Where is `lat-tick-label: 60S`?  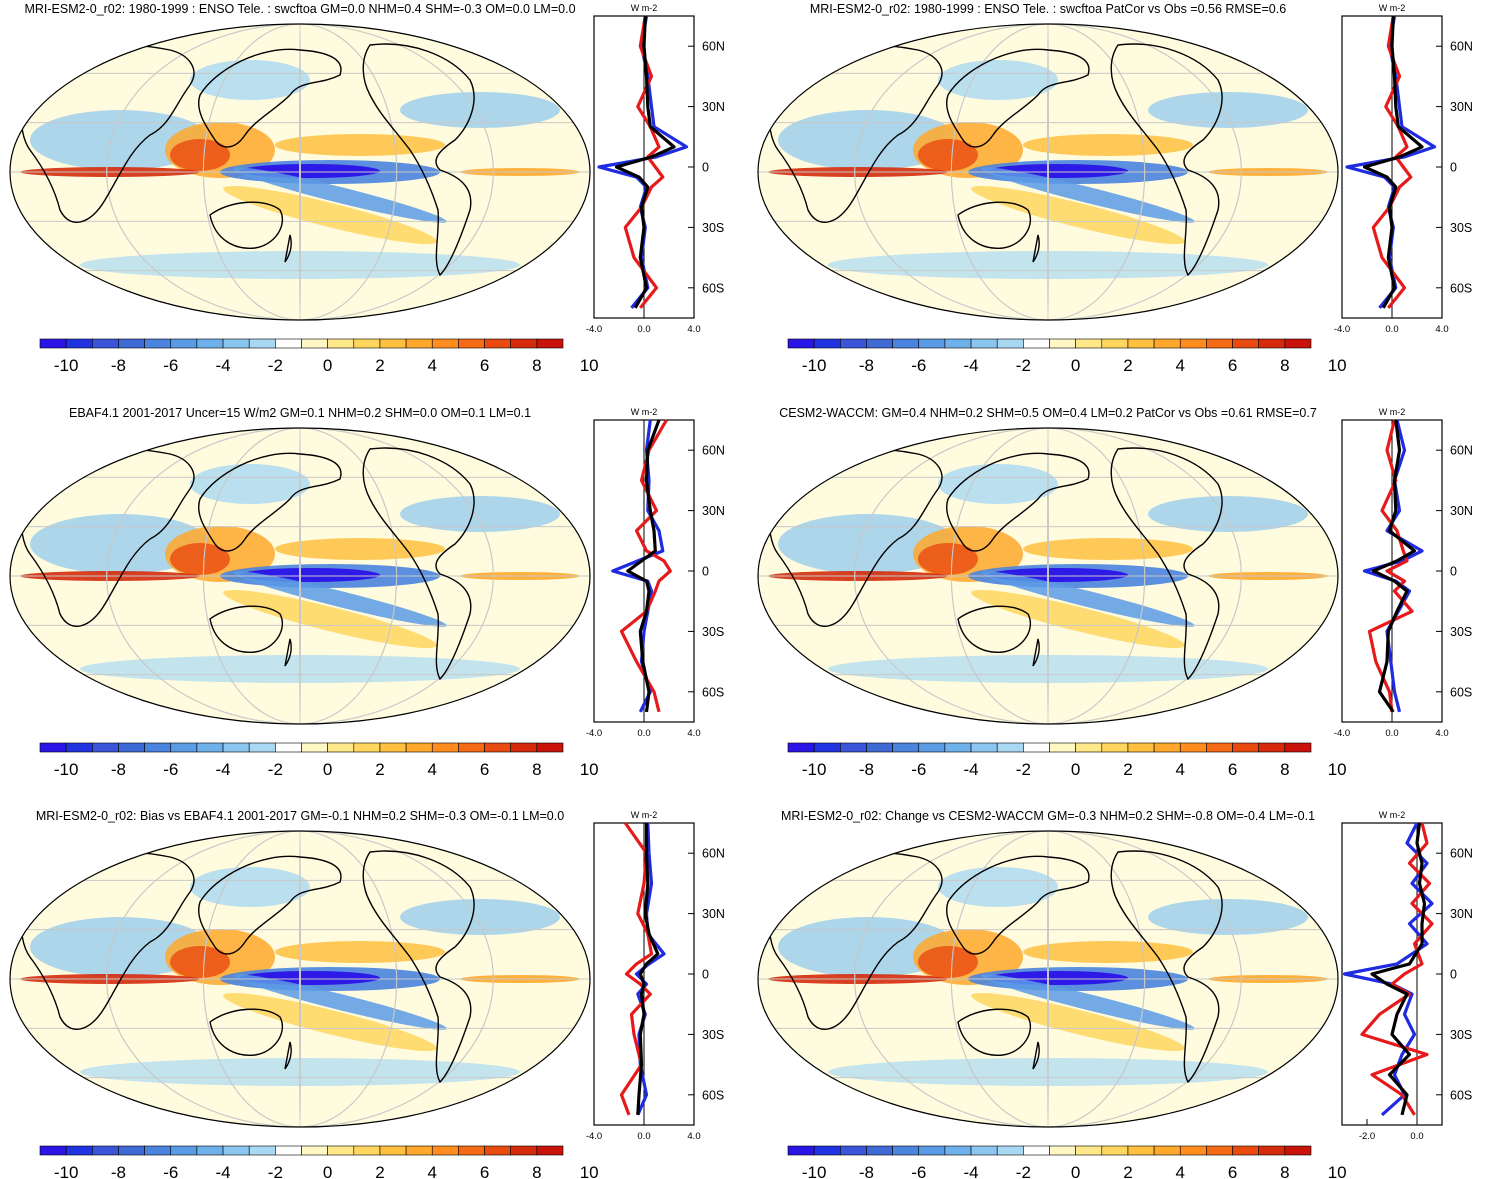 lat-tick-label: 60S is located at coordinates (713, 1095).